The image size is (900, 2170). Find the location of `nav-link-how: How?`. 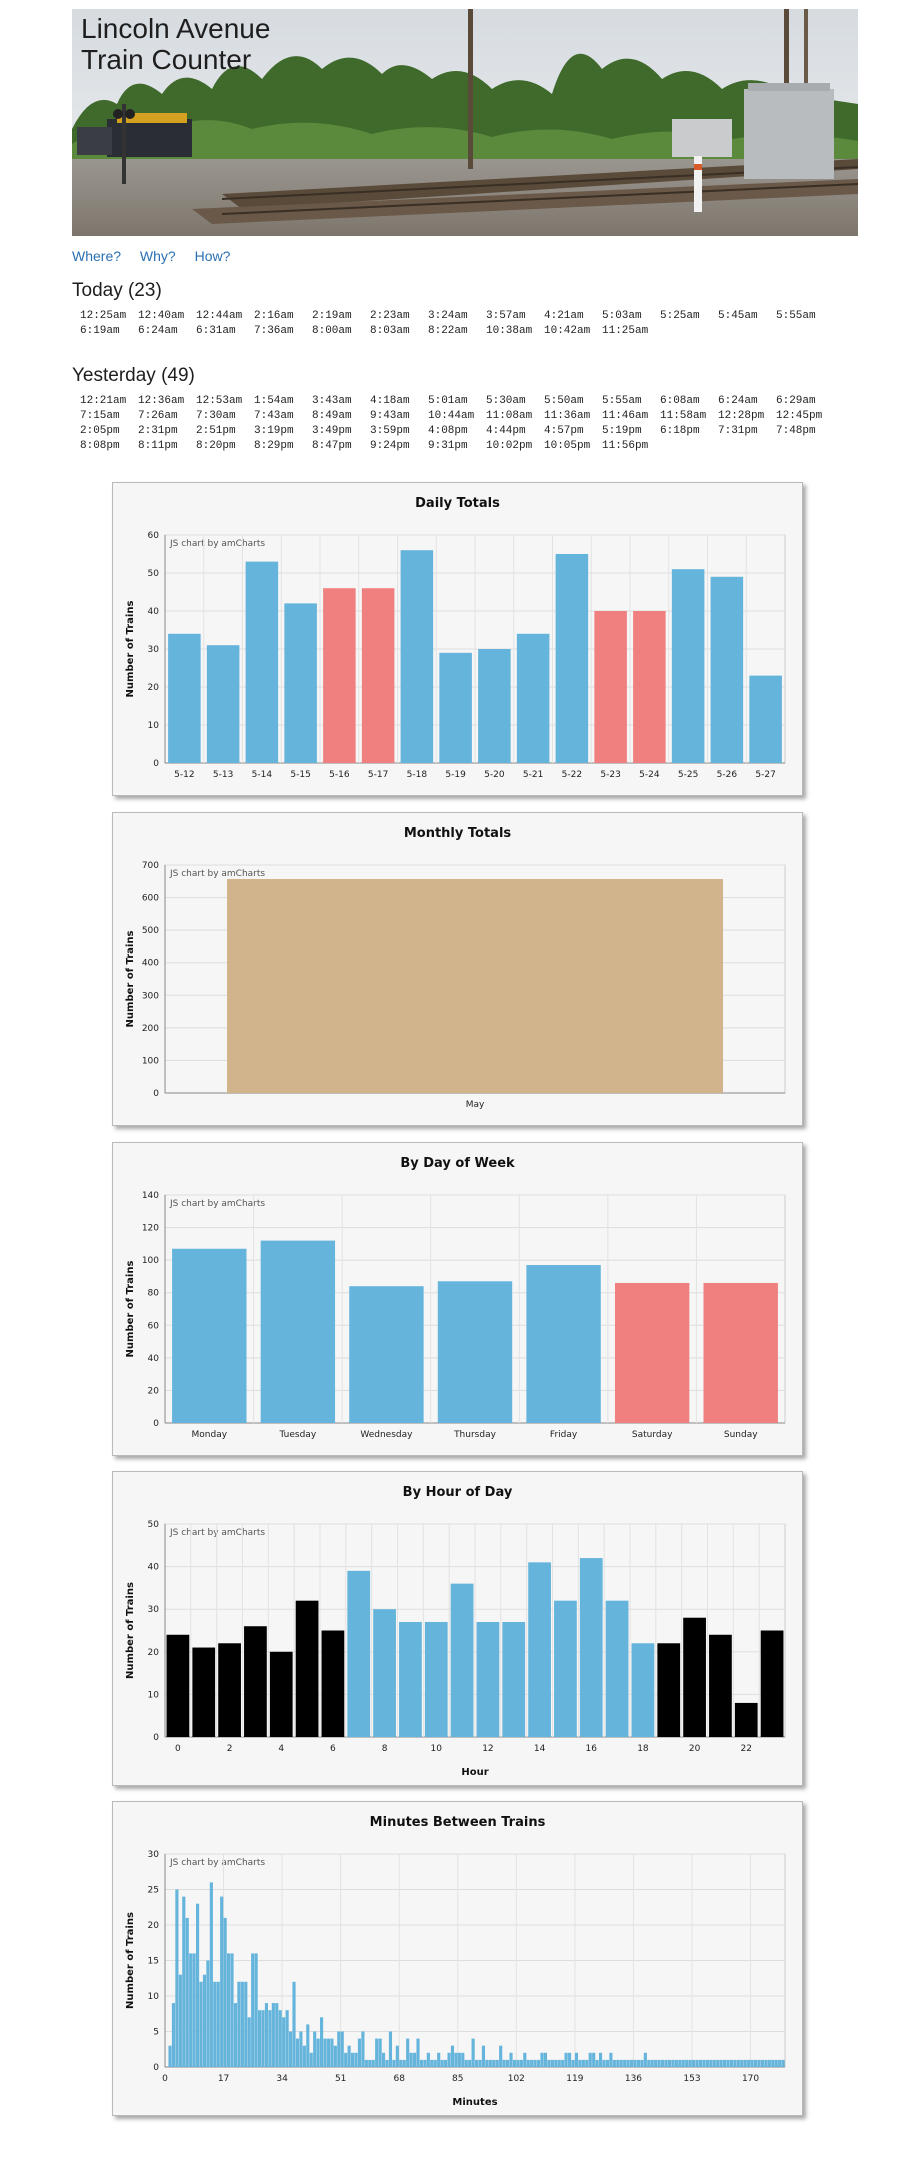

nav-link-how: How? is located at coordinates (212, 256).